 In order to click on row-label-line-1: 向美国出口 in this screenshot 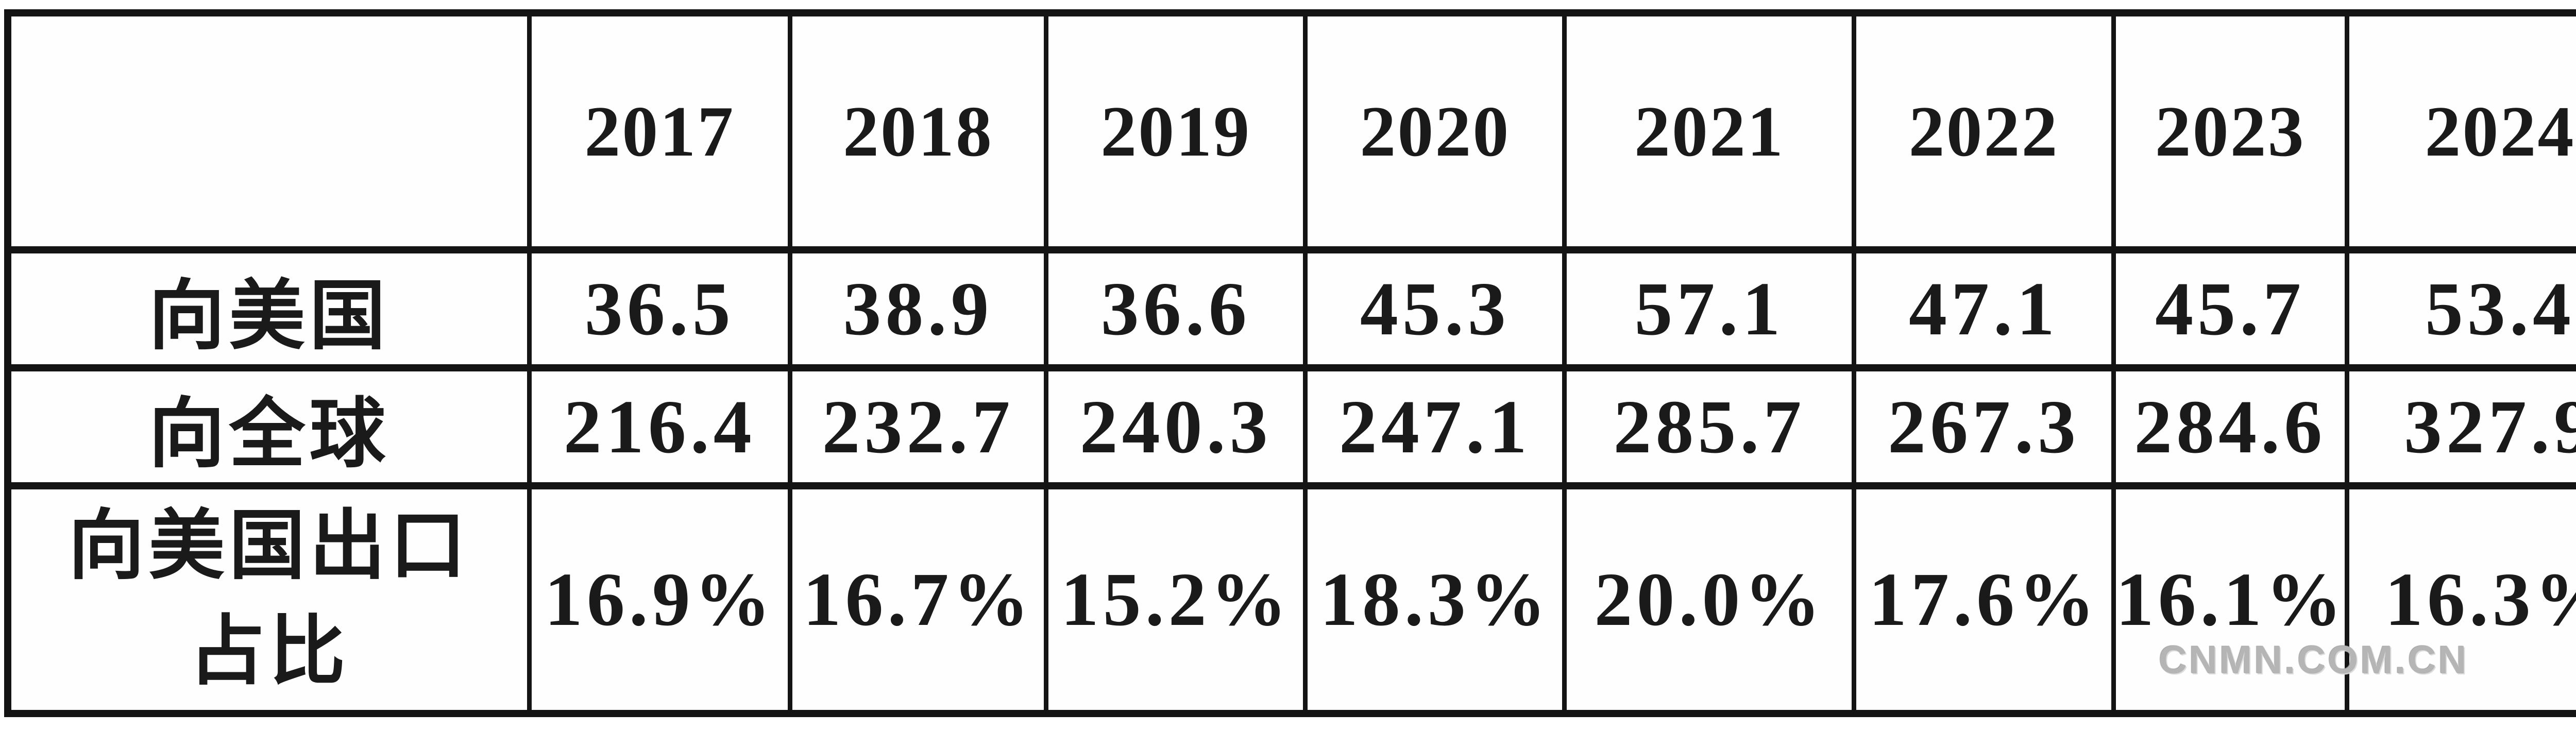, I will do `click(269, 547)`.